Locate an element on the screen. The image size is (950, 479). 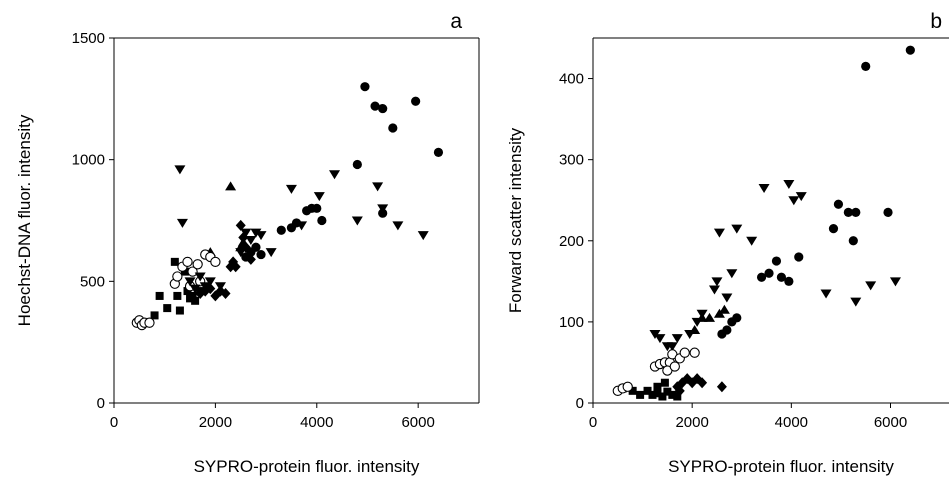
y-tick-label: 1000 is located at coordinates (88, 160).